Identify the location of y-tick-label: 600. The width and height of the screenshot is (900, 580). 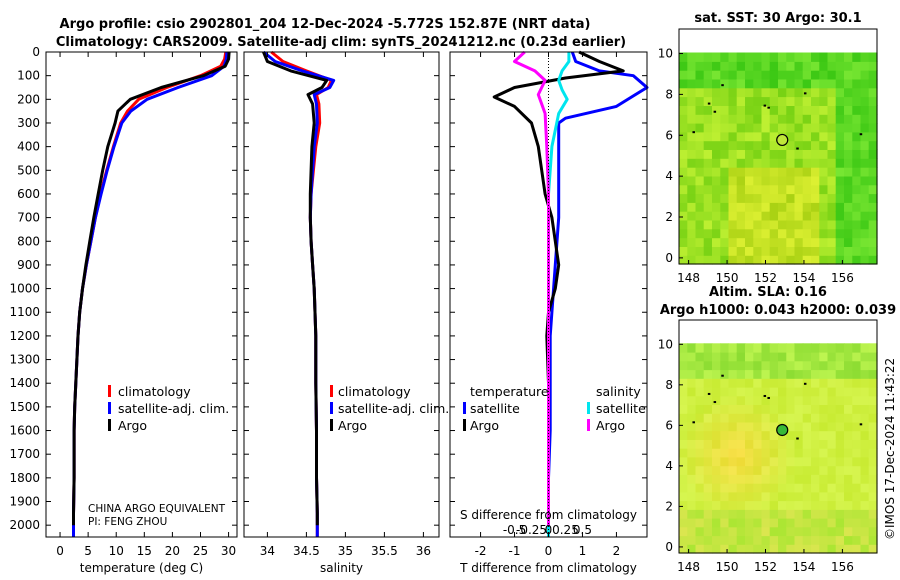
(28, 194).